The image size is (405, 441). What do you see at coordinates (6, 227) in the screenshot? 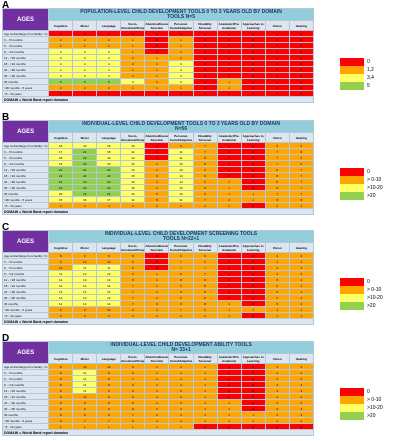
I see `panel-letter: C` at bounding box center [6, 227].